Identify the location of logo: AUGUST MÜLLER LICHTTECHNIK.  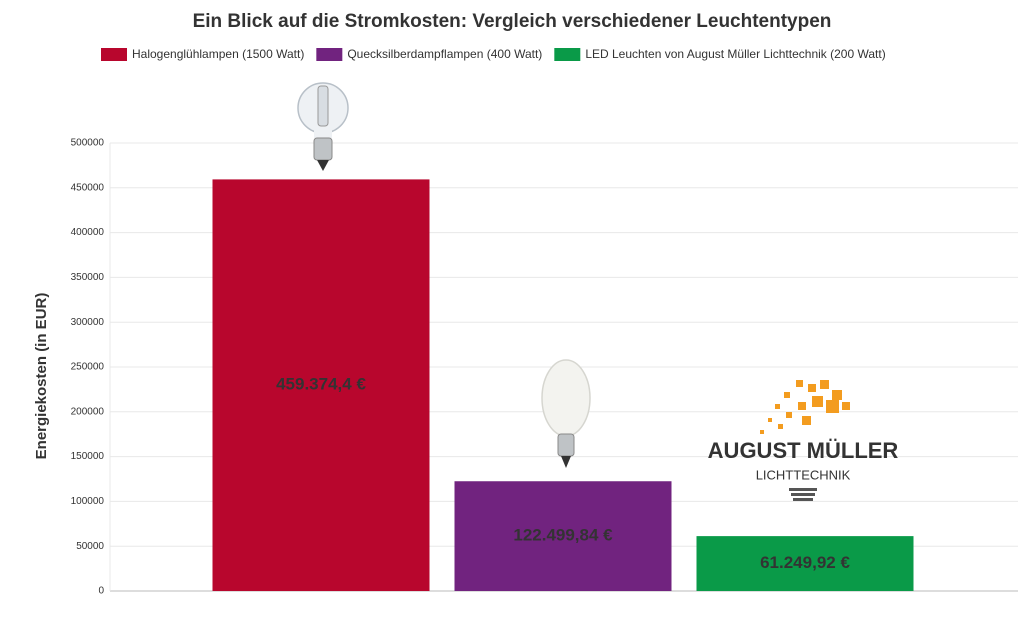
(803, 440).